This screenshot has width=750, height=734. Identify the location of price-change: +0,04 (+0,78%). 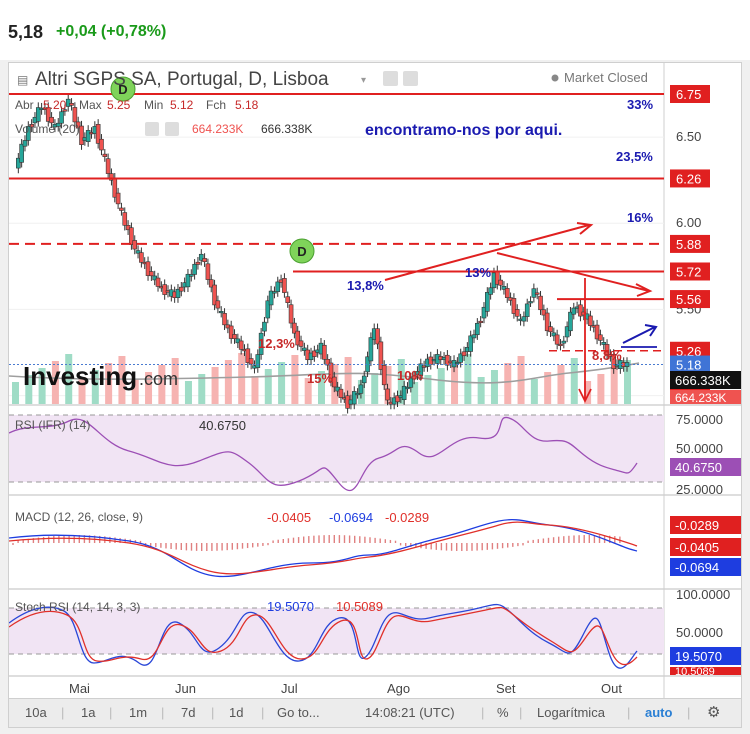
(111, 31).